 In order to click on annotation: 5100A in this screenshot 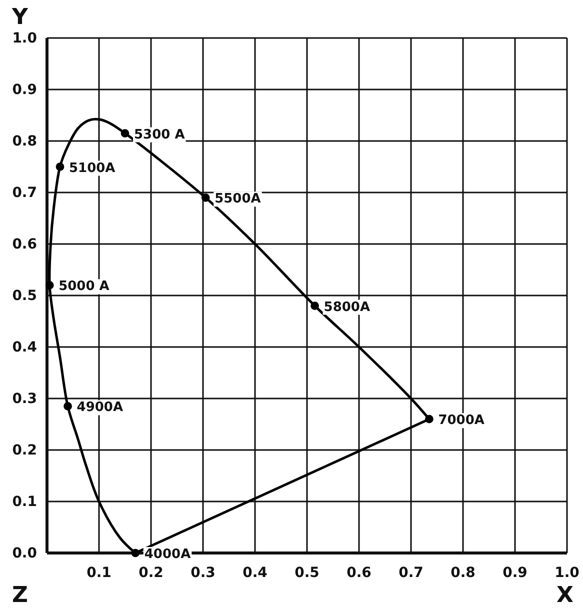, I will do `click(92, 168)`.